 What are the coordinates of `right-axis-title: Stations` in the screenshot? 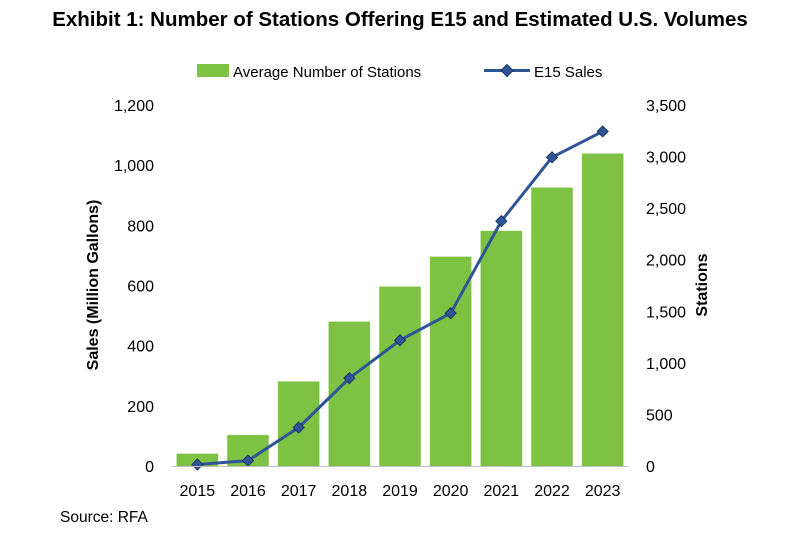 It's located at (702, 284).